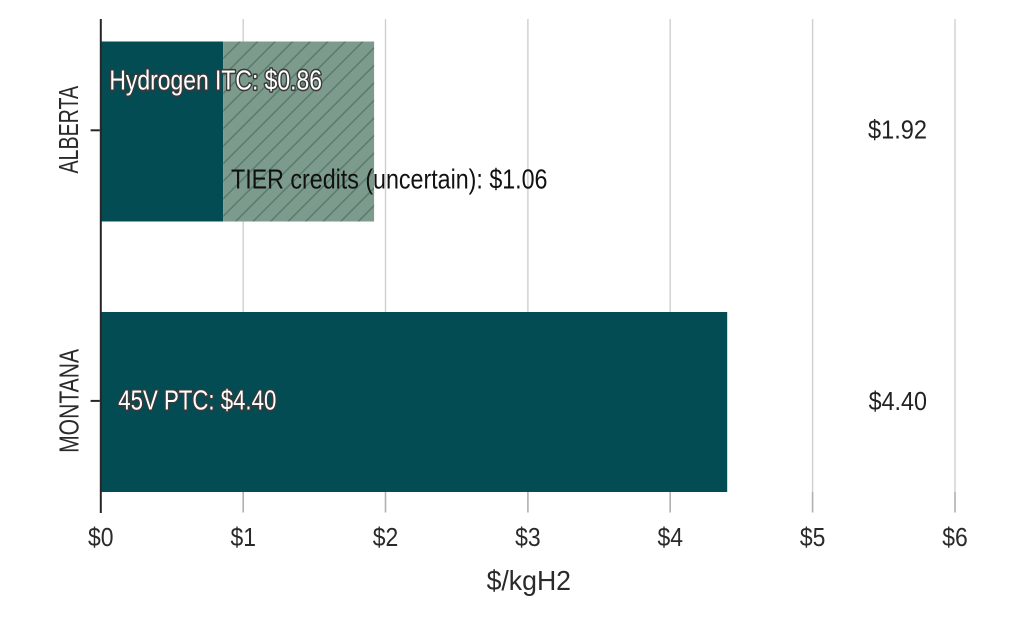  What do you see at coordinates (386, 537) in the screenshot?
I see `svg-text: $2` at bounding box center [386, 537].